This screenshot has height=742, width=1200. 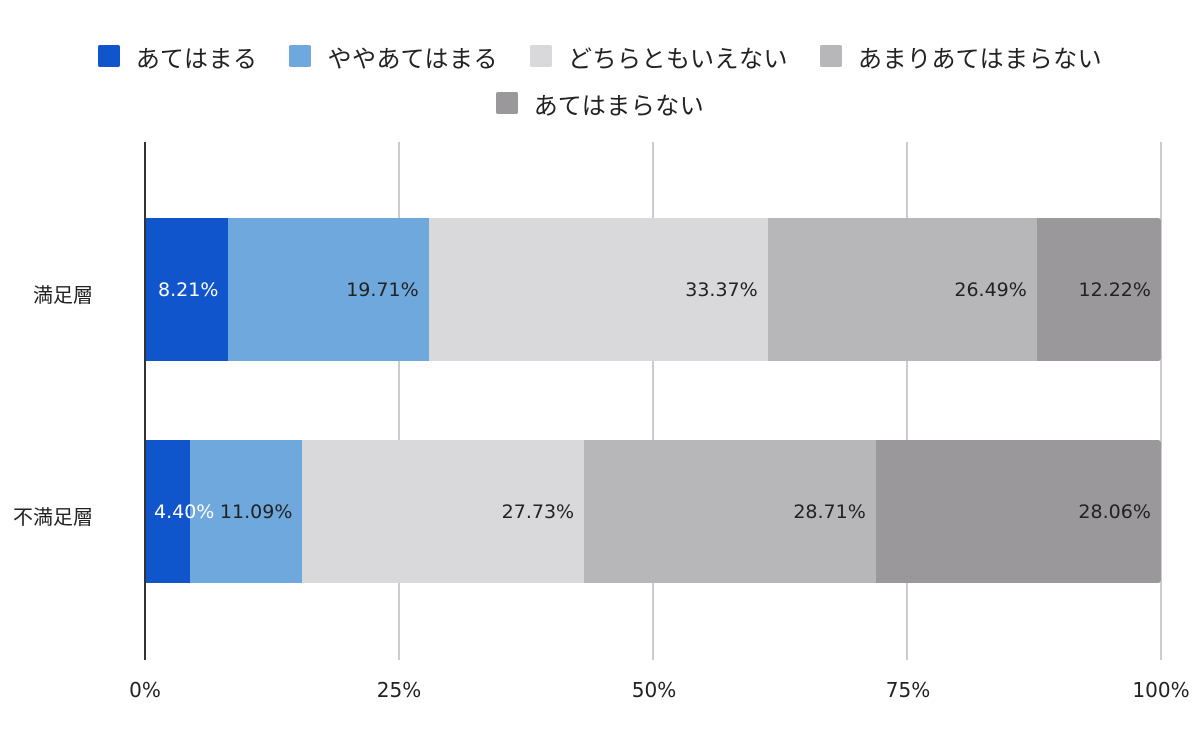 What do you see at coordinates (328, 289) in the screenshot?
I see `bar-segment: 19.71%` at bounding box center [328, 289].